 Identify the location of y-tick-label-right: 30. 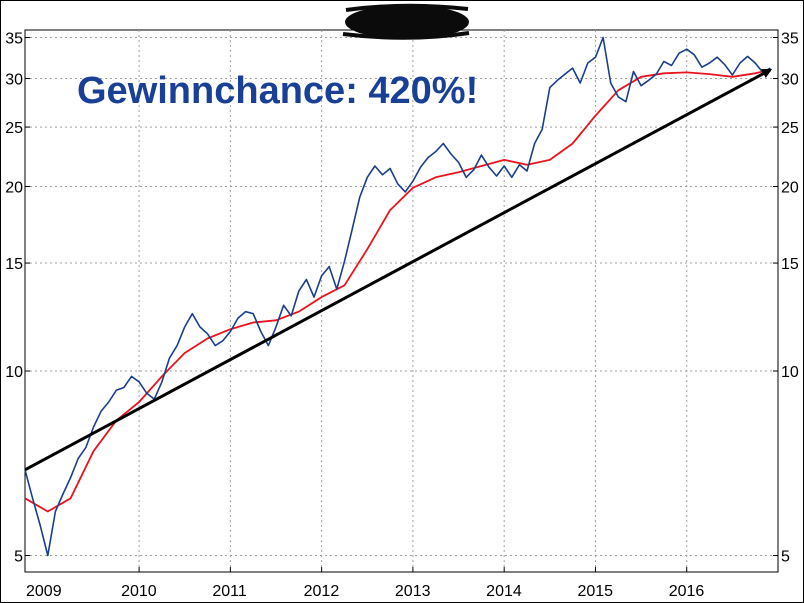
(790, 80).